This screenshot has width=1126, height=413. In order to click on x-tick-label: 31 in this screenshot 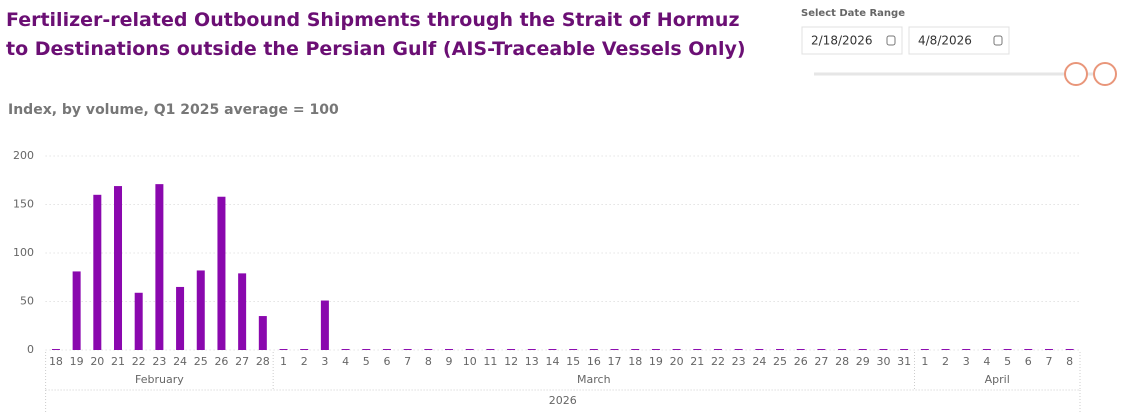, I will do `click(904, 361)`.